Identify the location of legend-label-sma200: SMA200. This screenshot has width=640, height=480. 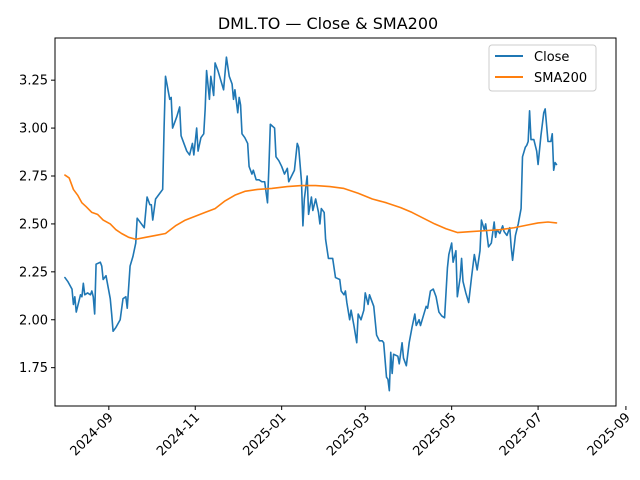
(560, 78).